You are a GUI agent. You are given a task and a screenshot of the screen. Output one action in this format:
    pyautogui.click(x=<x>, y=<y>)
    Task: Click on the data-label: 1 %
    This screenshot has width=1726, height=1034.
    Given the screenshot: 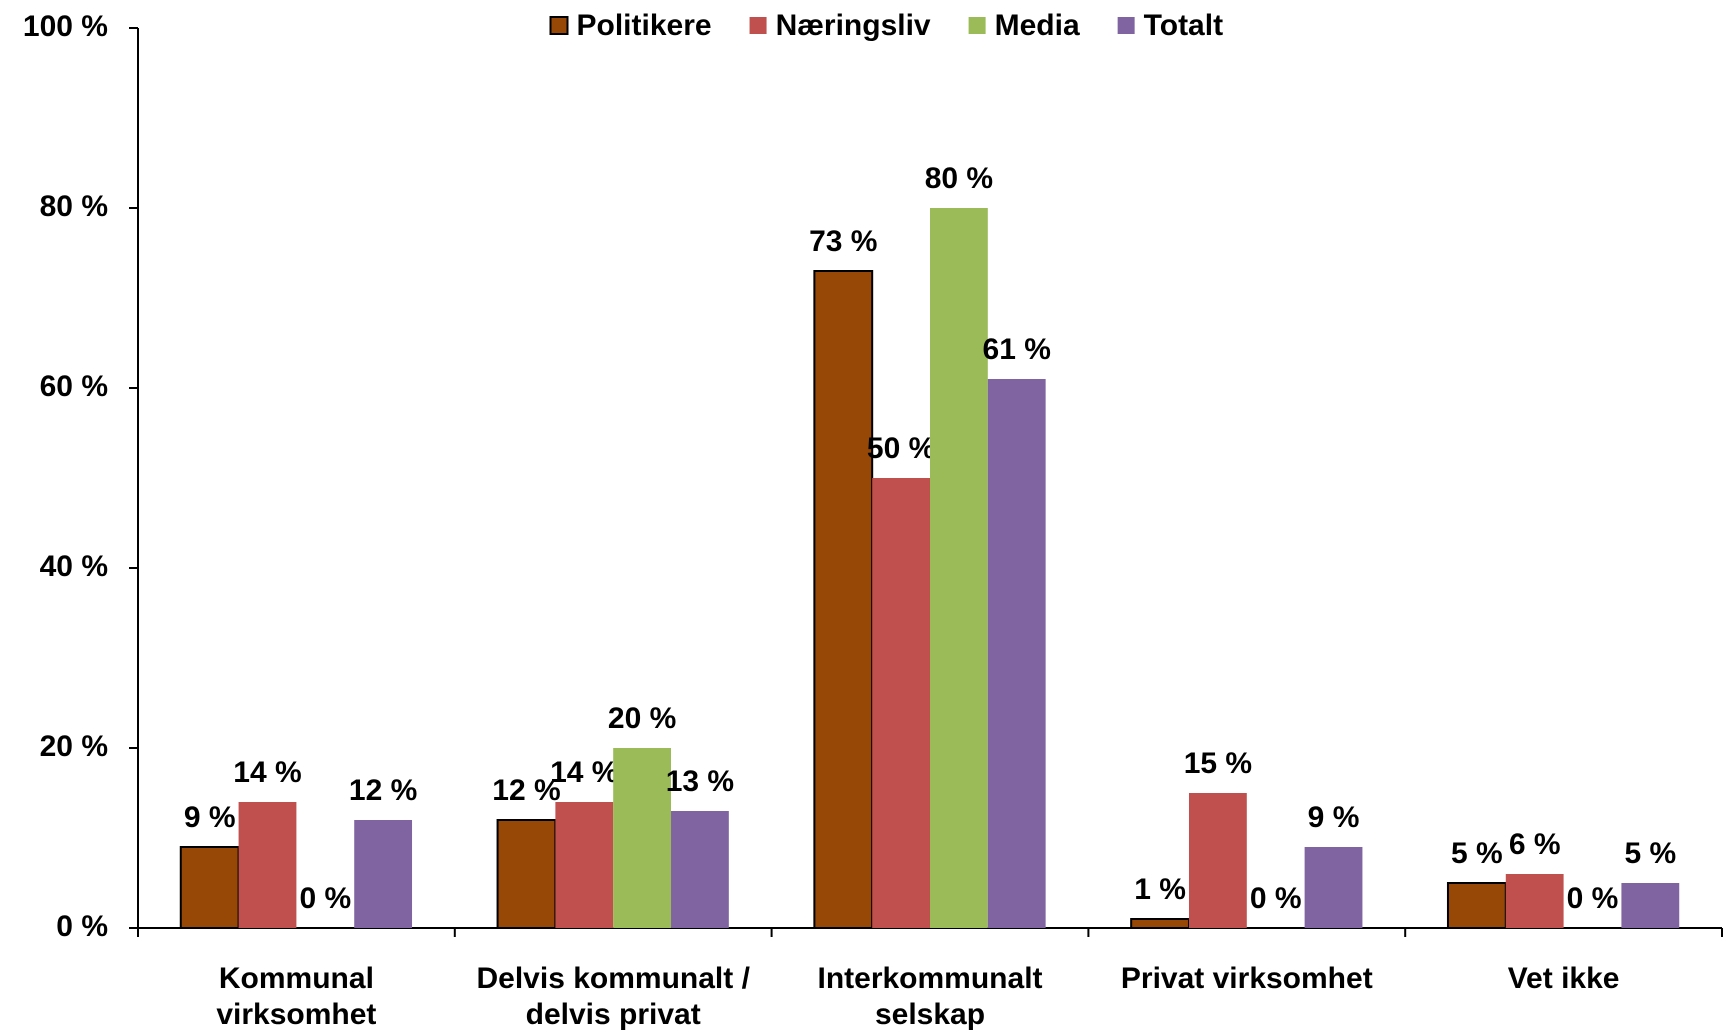 What is the action you would take?
    pyautogui.click(x=1160, y=889)
    